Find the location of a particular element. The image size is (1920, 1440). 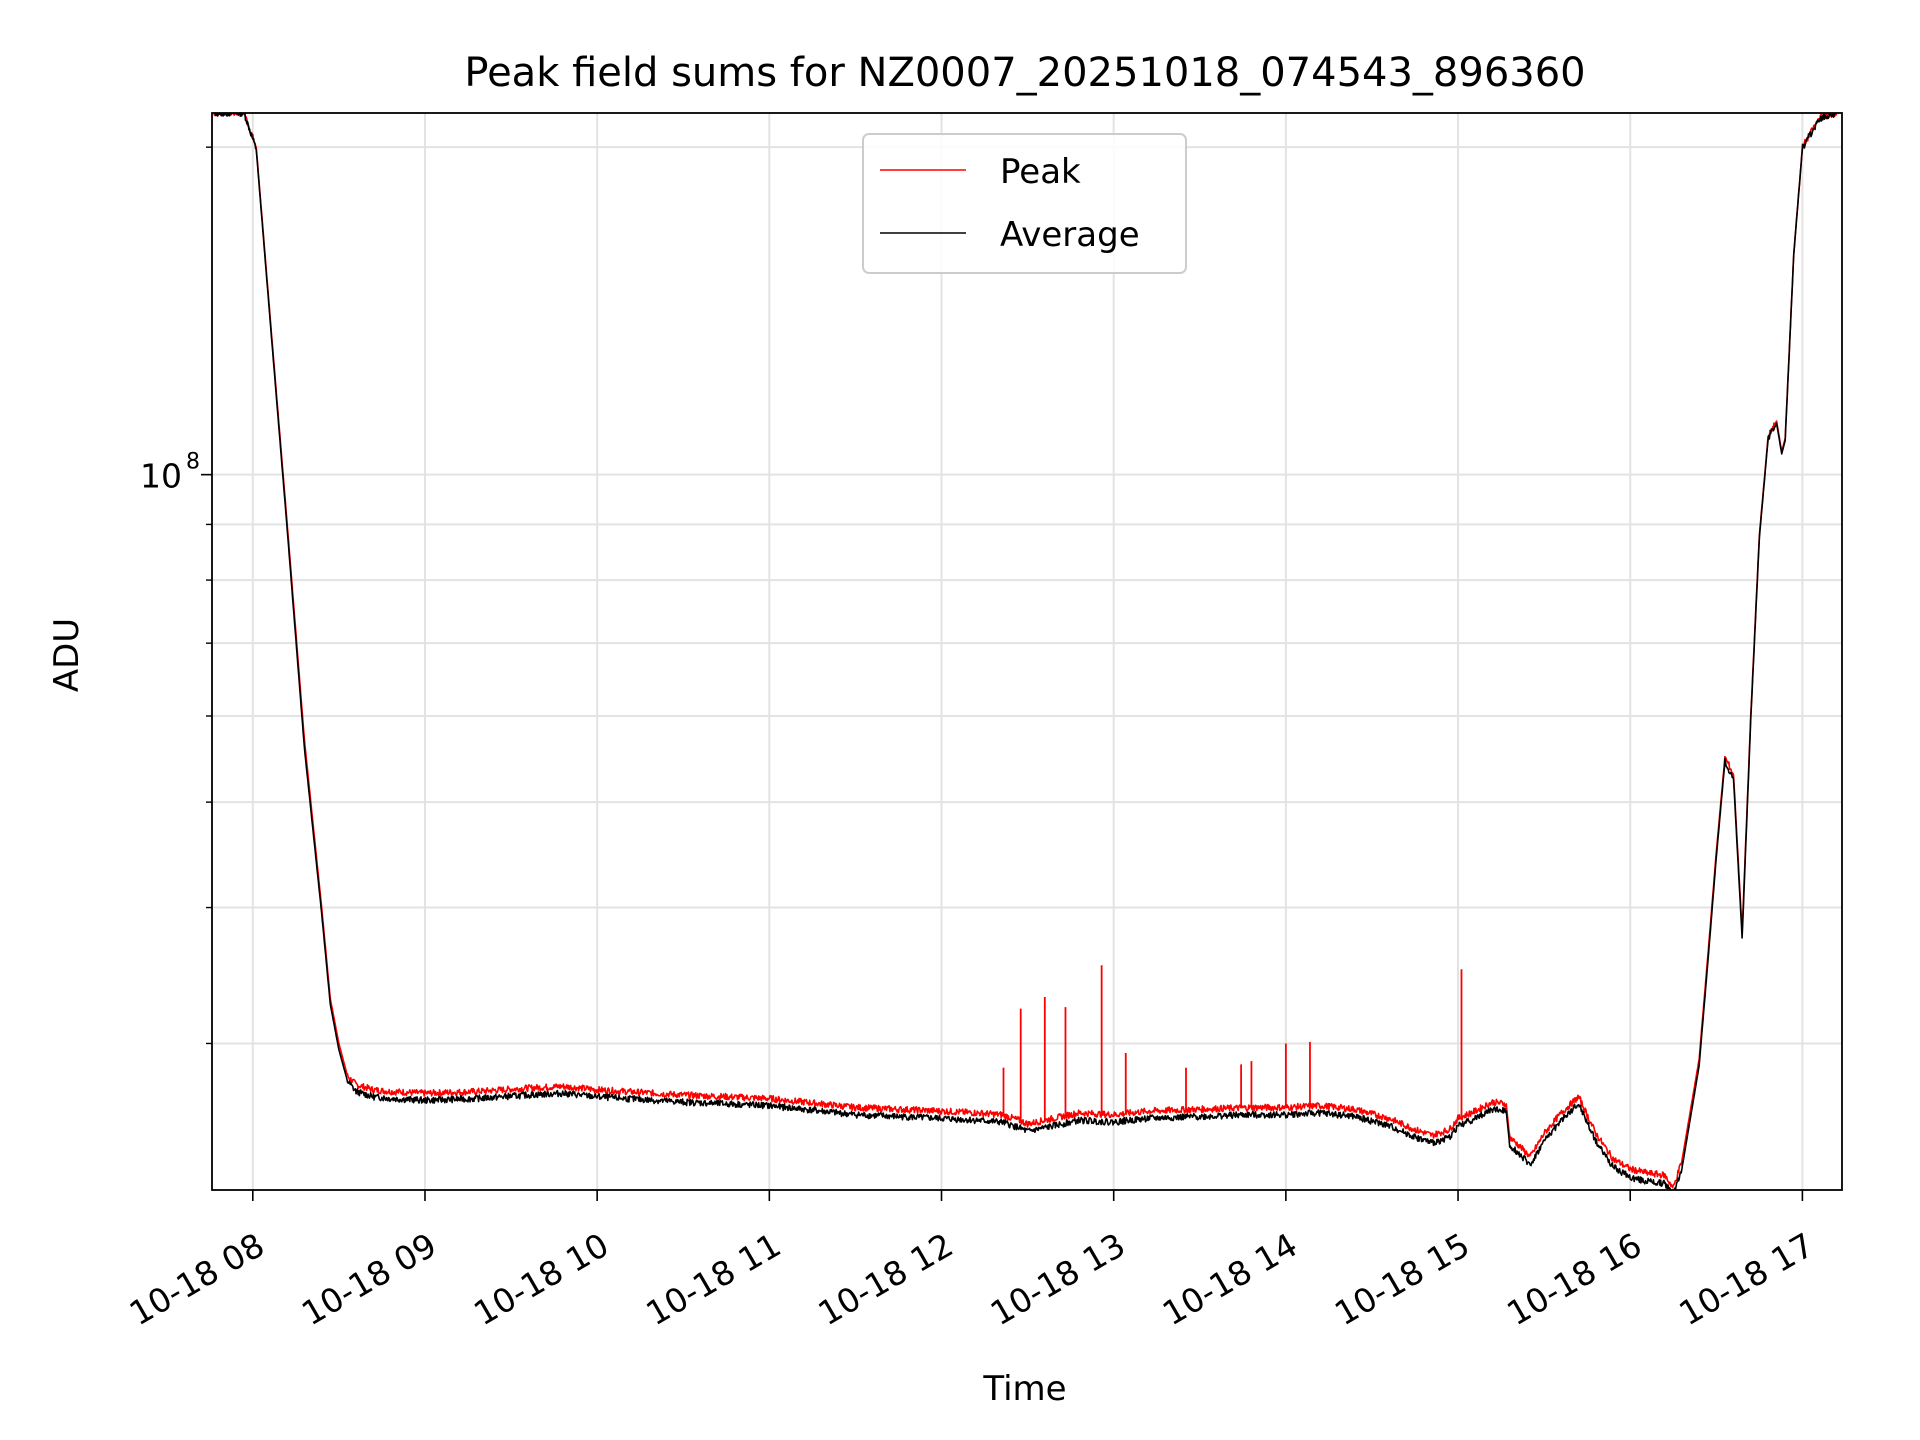

legend-label-average: Average is located at coordinates (1070, 235).